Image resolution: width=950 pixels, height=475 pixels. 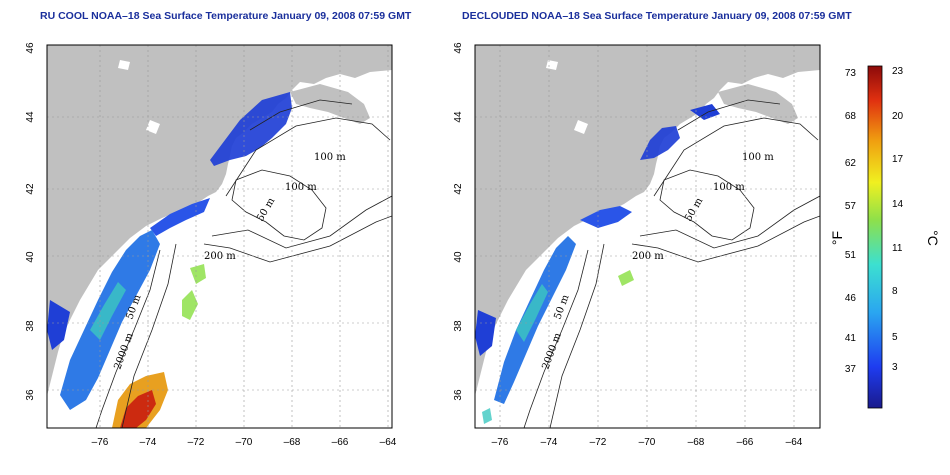 What do you see at coordinates (30, 326) in the screenshot?
I see `left-lat-tick: 38` at bounding box center [30, 326].